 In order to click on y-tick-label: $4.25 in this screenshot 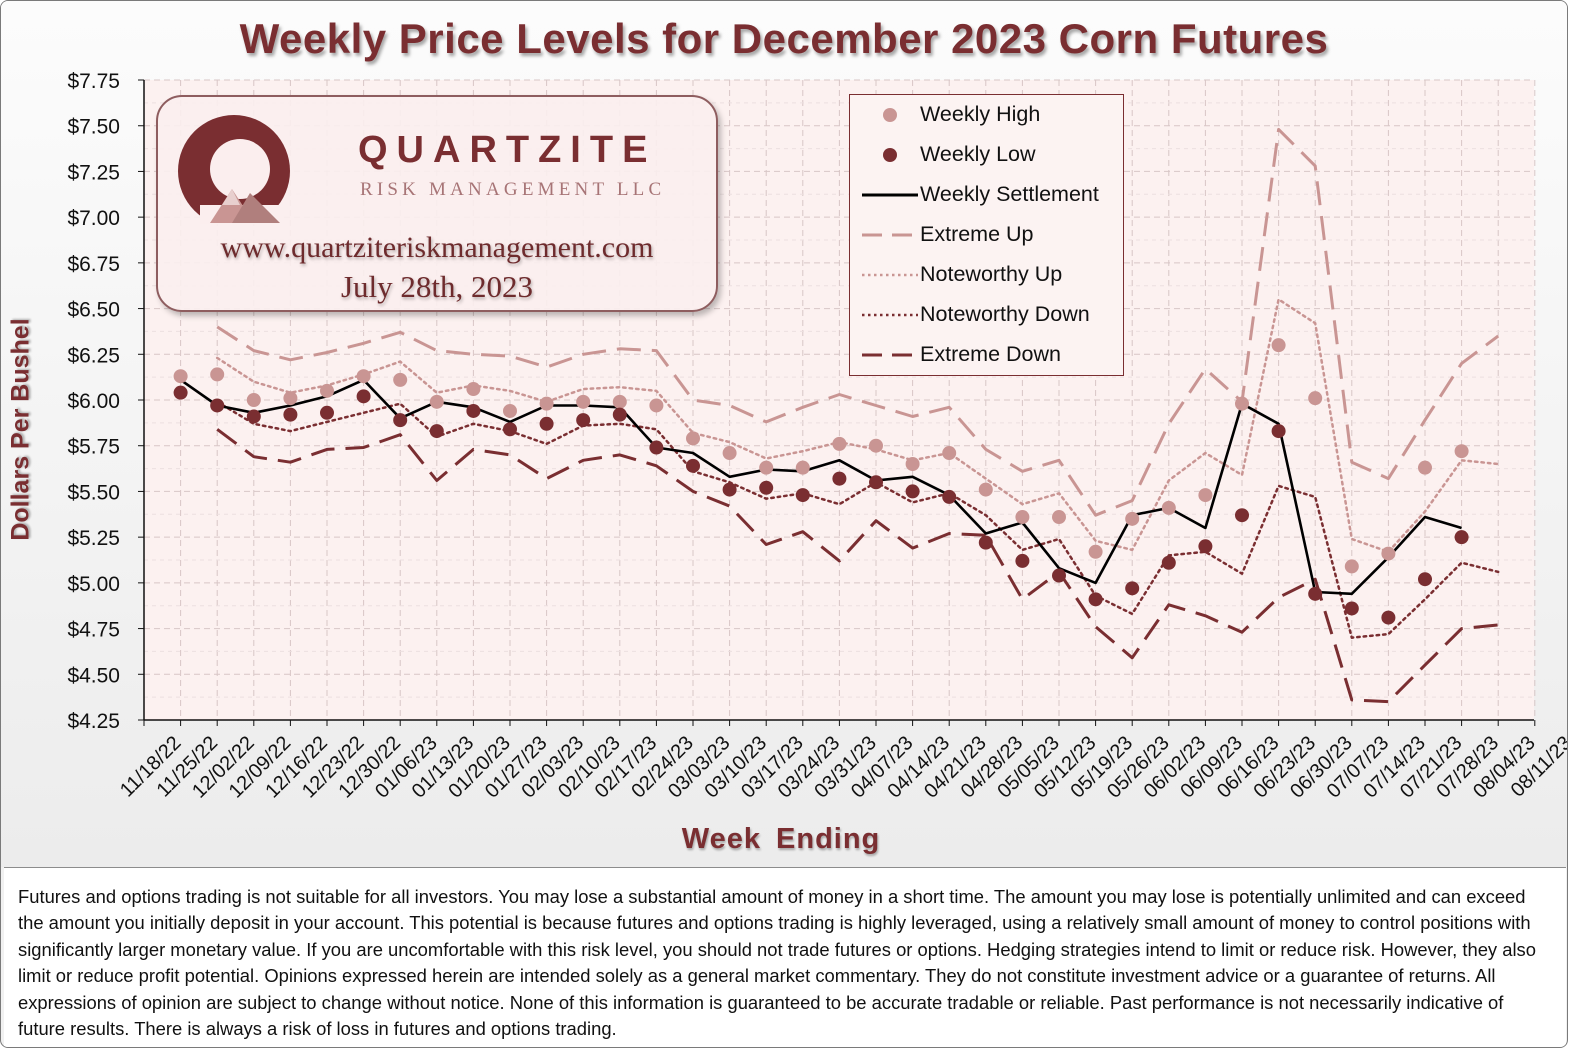, I will do `click(93, 721)`.